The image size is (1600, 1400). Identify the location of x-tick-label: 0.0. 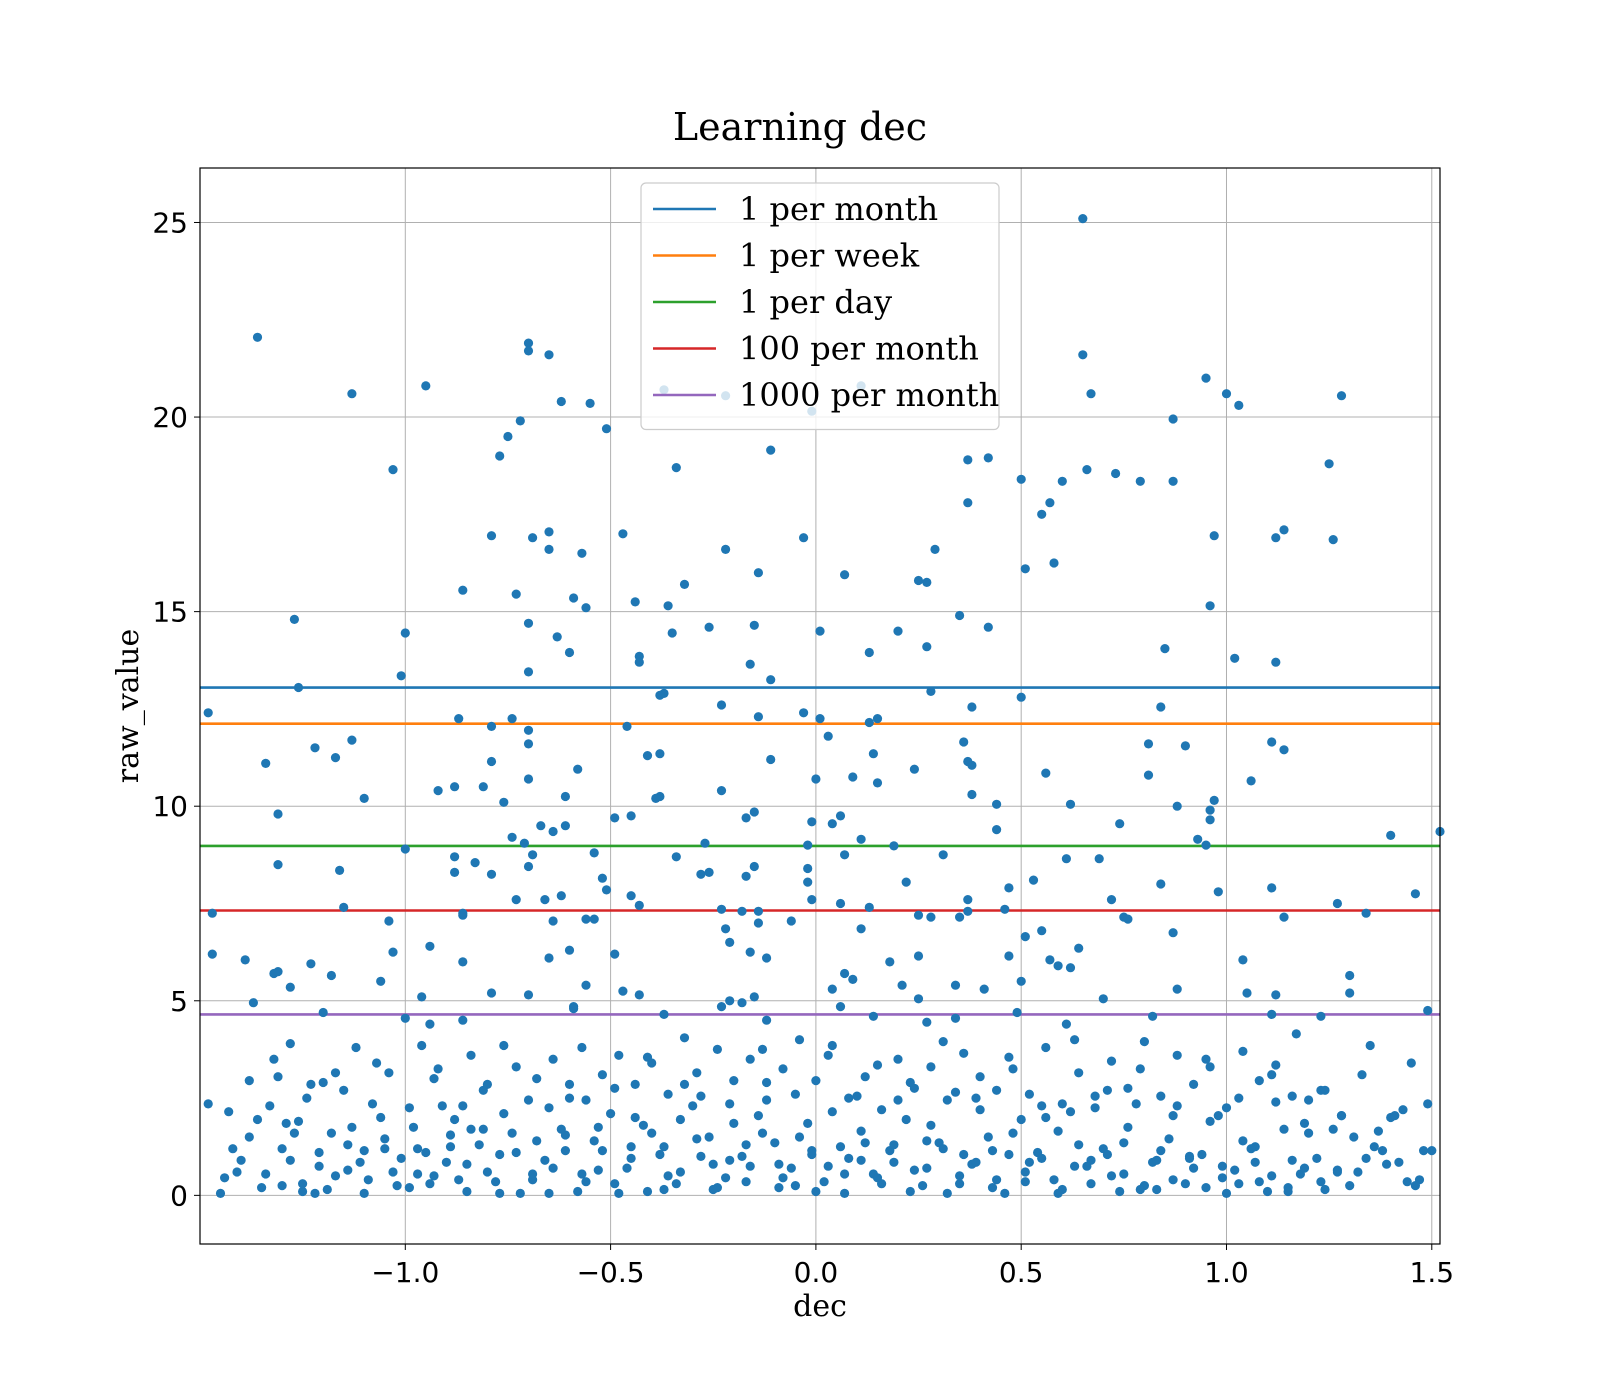
(816, 1272).